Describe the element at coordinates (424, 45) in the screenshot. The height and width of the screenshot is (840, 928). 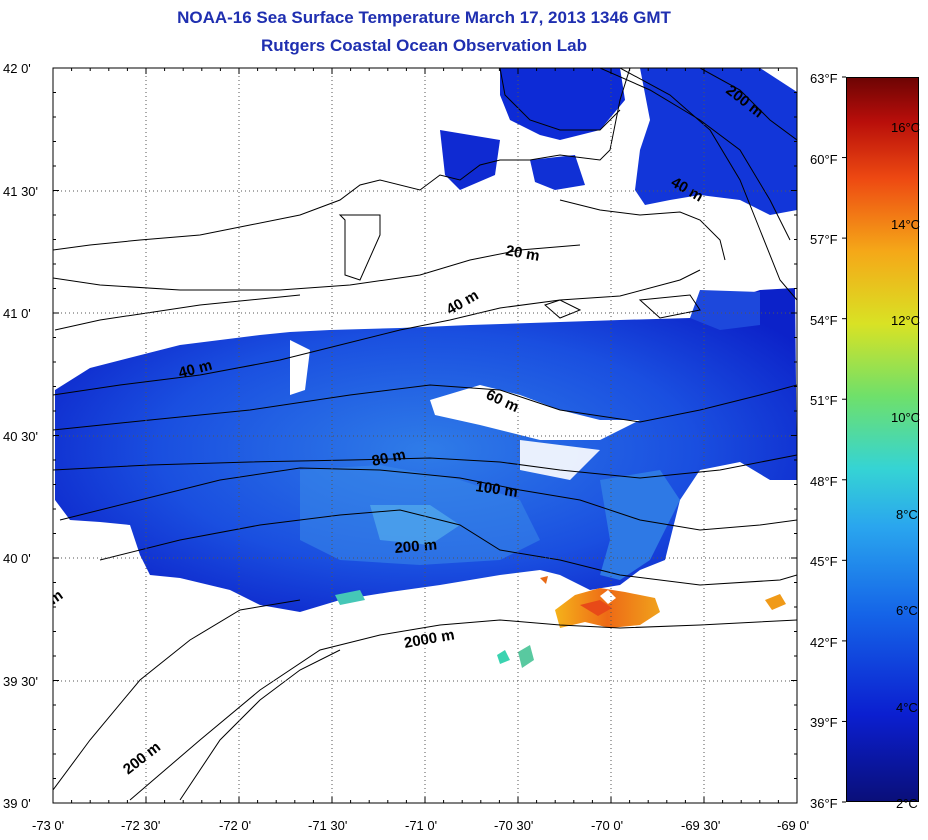
I see `map-subtitle: Rutgers Coastal Ocean Observation Lab` at that location.